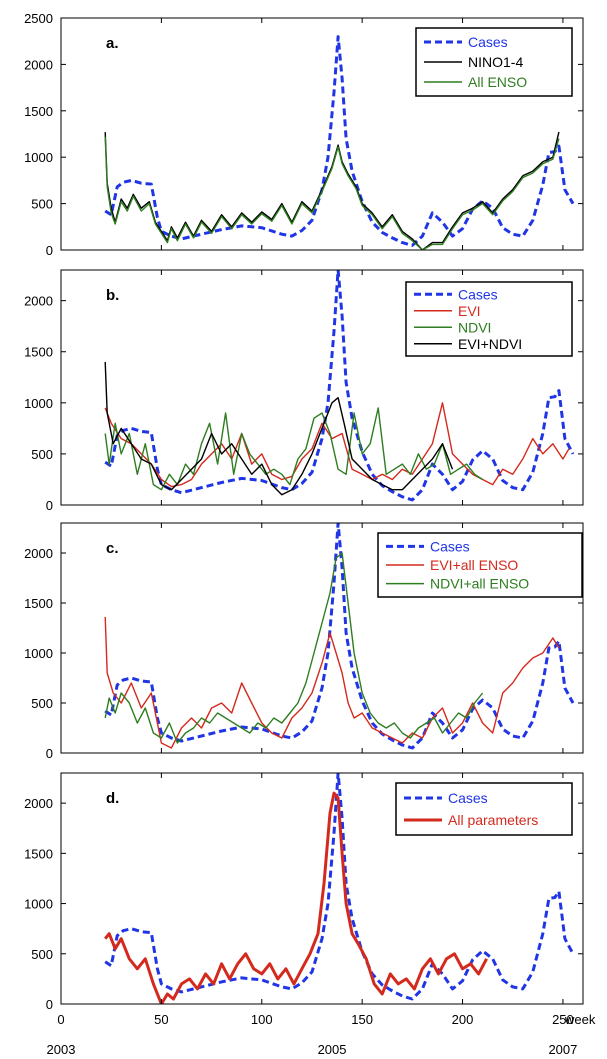  I want to click on legend-label: EVI+NDVI, so click(490, 344).